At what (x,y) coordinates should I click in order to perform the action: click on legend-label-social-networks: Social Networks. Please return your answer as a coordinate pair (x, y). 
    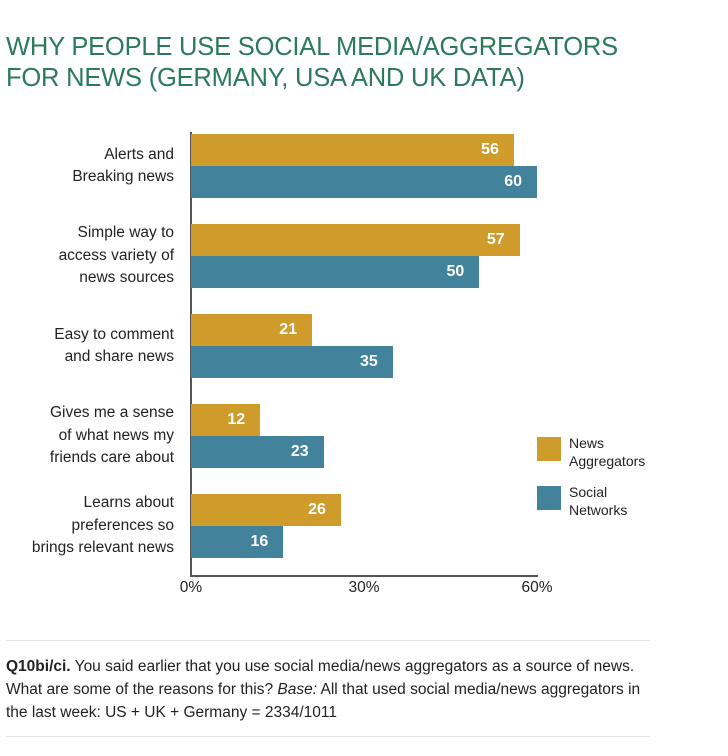
    Looking at the image, I should click on (598, 501).